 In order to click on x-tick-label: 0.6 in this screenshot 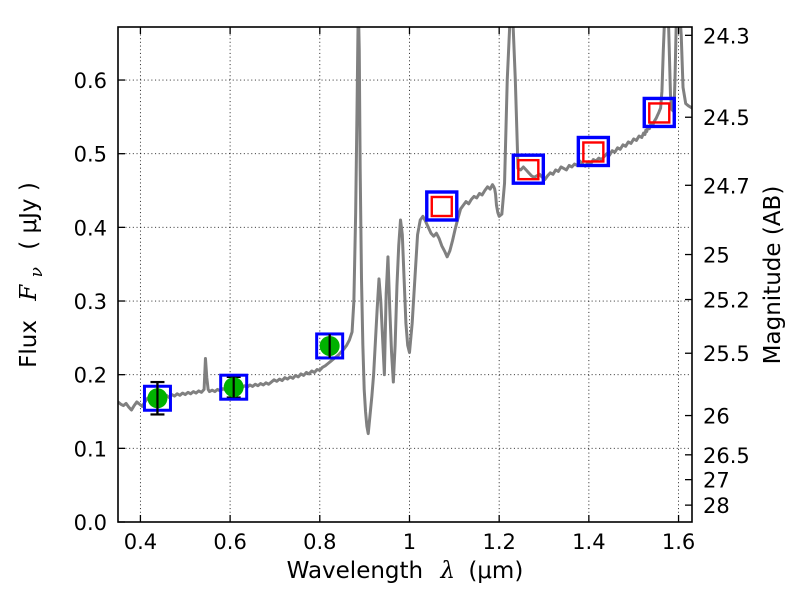, I will do `click(229, 542)`.